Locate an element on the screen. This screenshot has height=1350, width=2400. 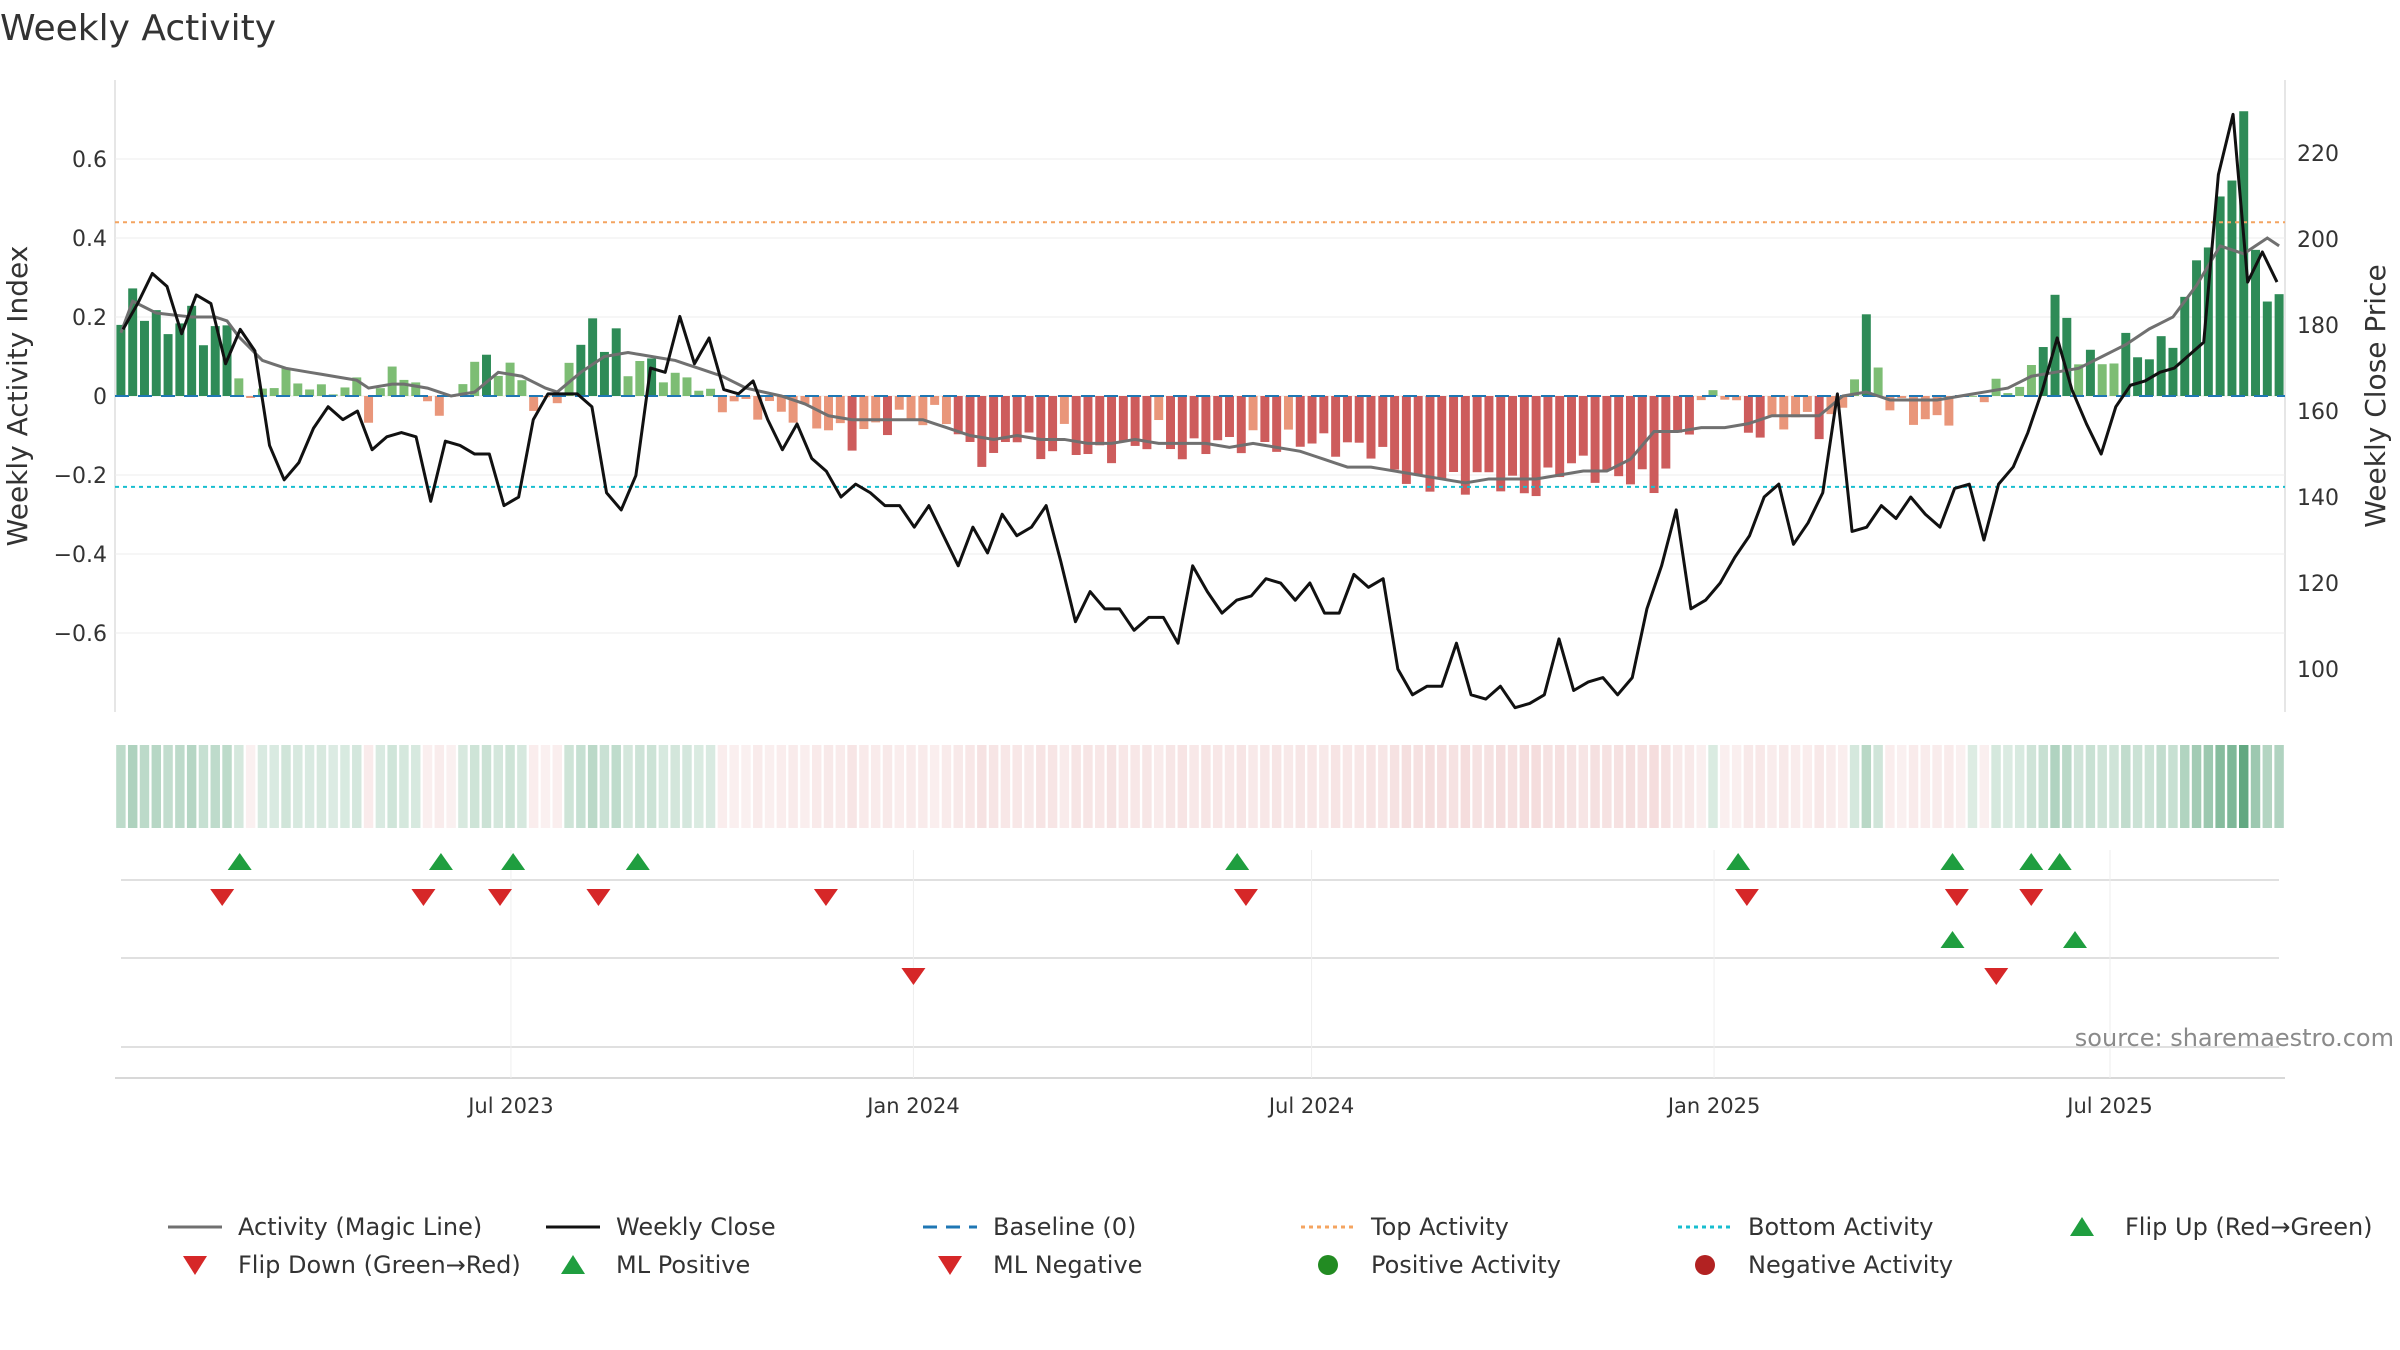
legend-item-bottom-activity: Bottom Activity is located at coordinates (1801, 1227).